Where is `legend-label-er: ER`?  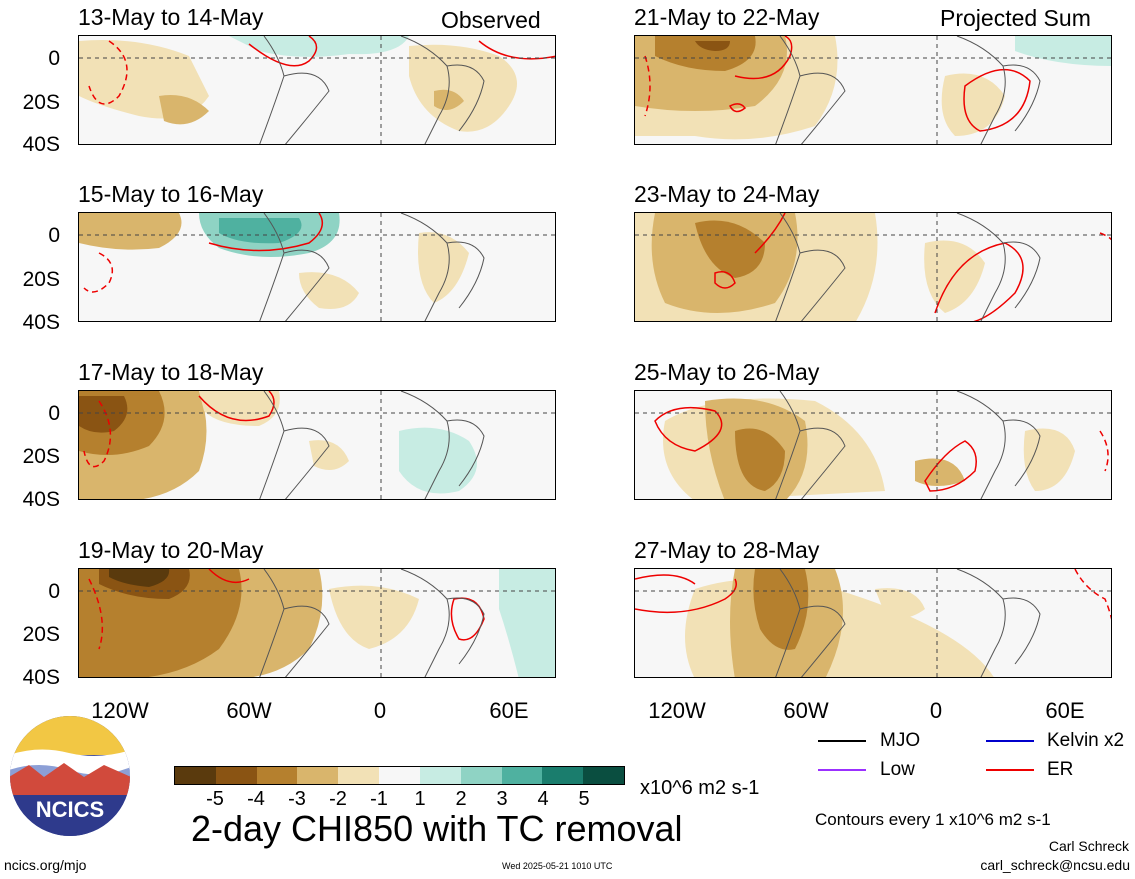
legend-label-er: ER is located at coordinates (1060, 769).